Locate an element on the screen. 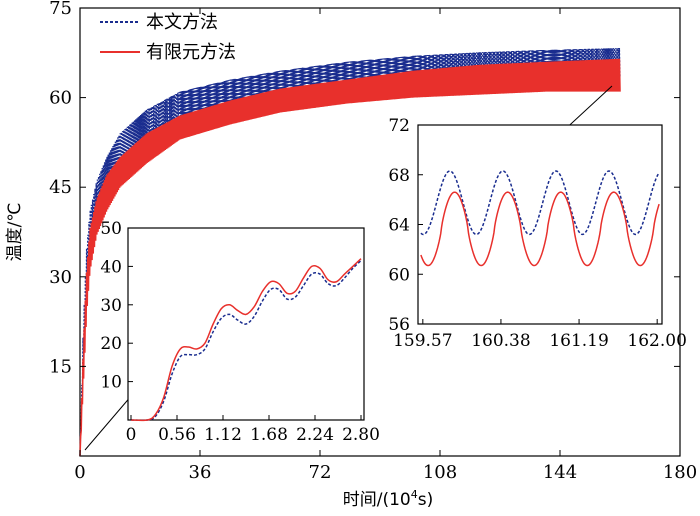 This screenshot has width=700, height=516. main-x-tick-label: 72 is located at coordinates (320, 472).